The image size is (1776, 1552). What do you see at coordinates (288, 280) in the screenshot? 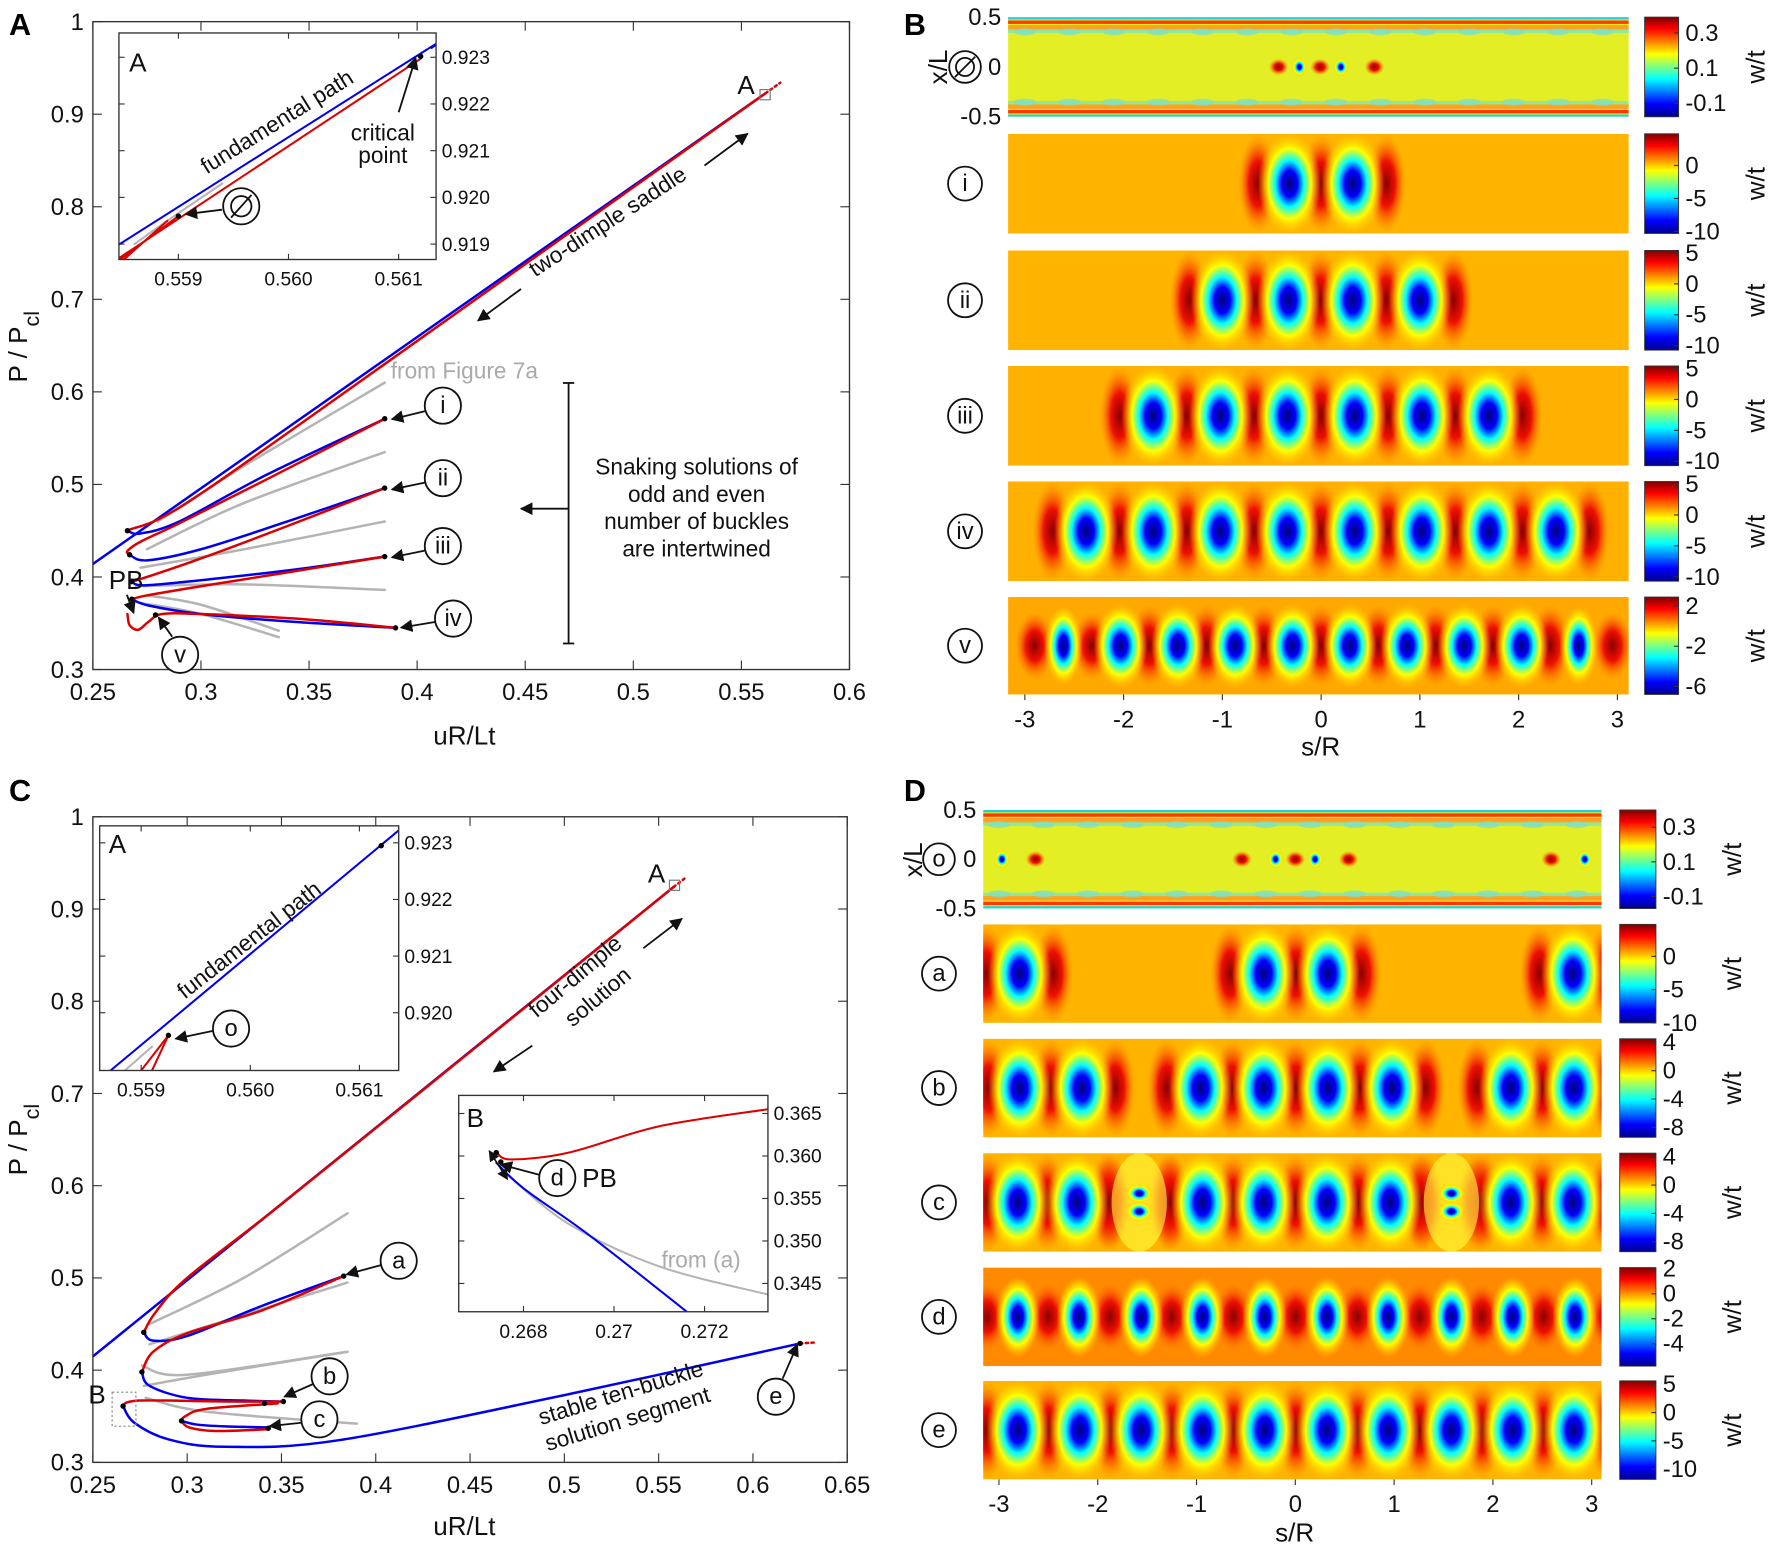
I see `x-tick-label: 0.560` at bounding box center [288, 280].